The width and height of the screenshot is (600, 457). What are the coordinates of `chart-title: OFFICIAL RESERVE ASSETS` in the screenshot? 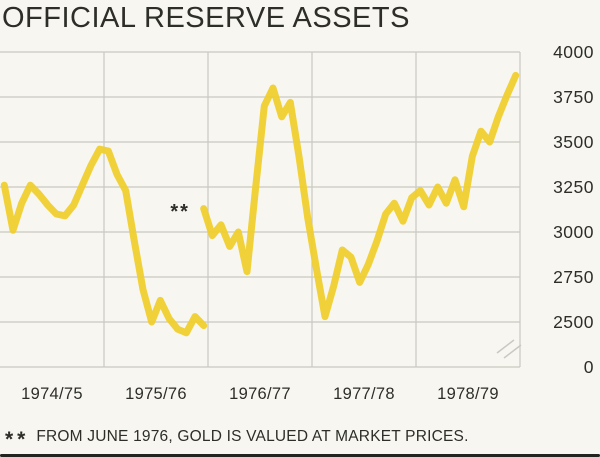 It's located at (206, 18).